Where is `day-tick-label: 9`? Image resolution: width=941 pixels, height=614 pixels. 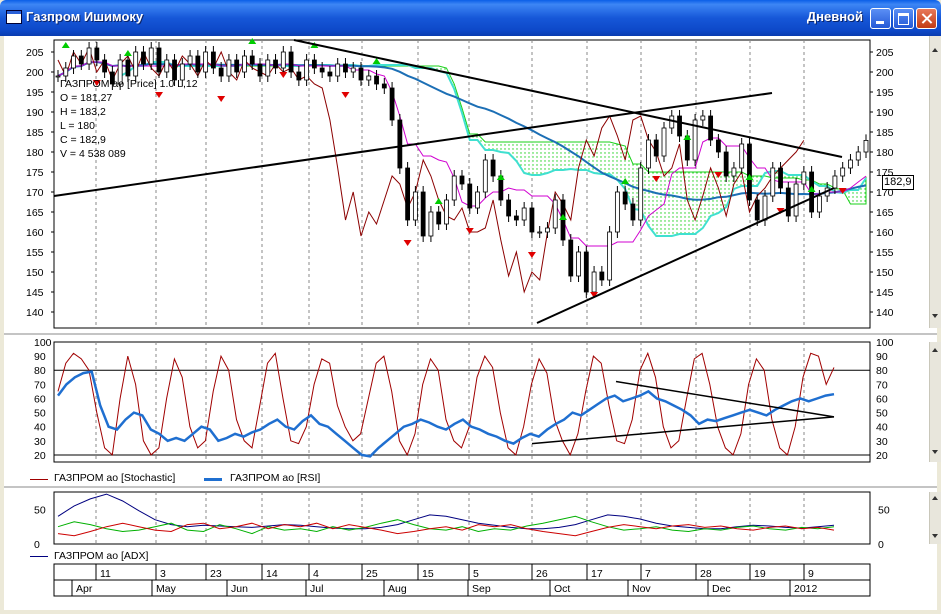 day-tick-label: 9 is located at coordinates (811, 574).